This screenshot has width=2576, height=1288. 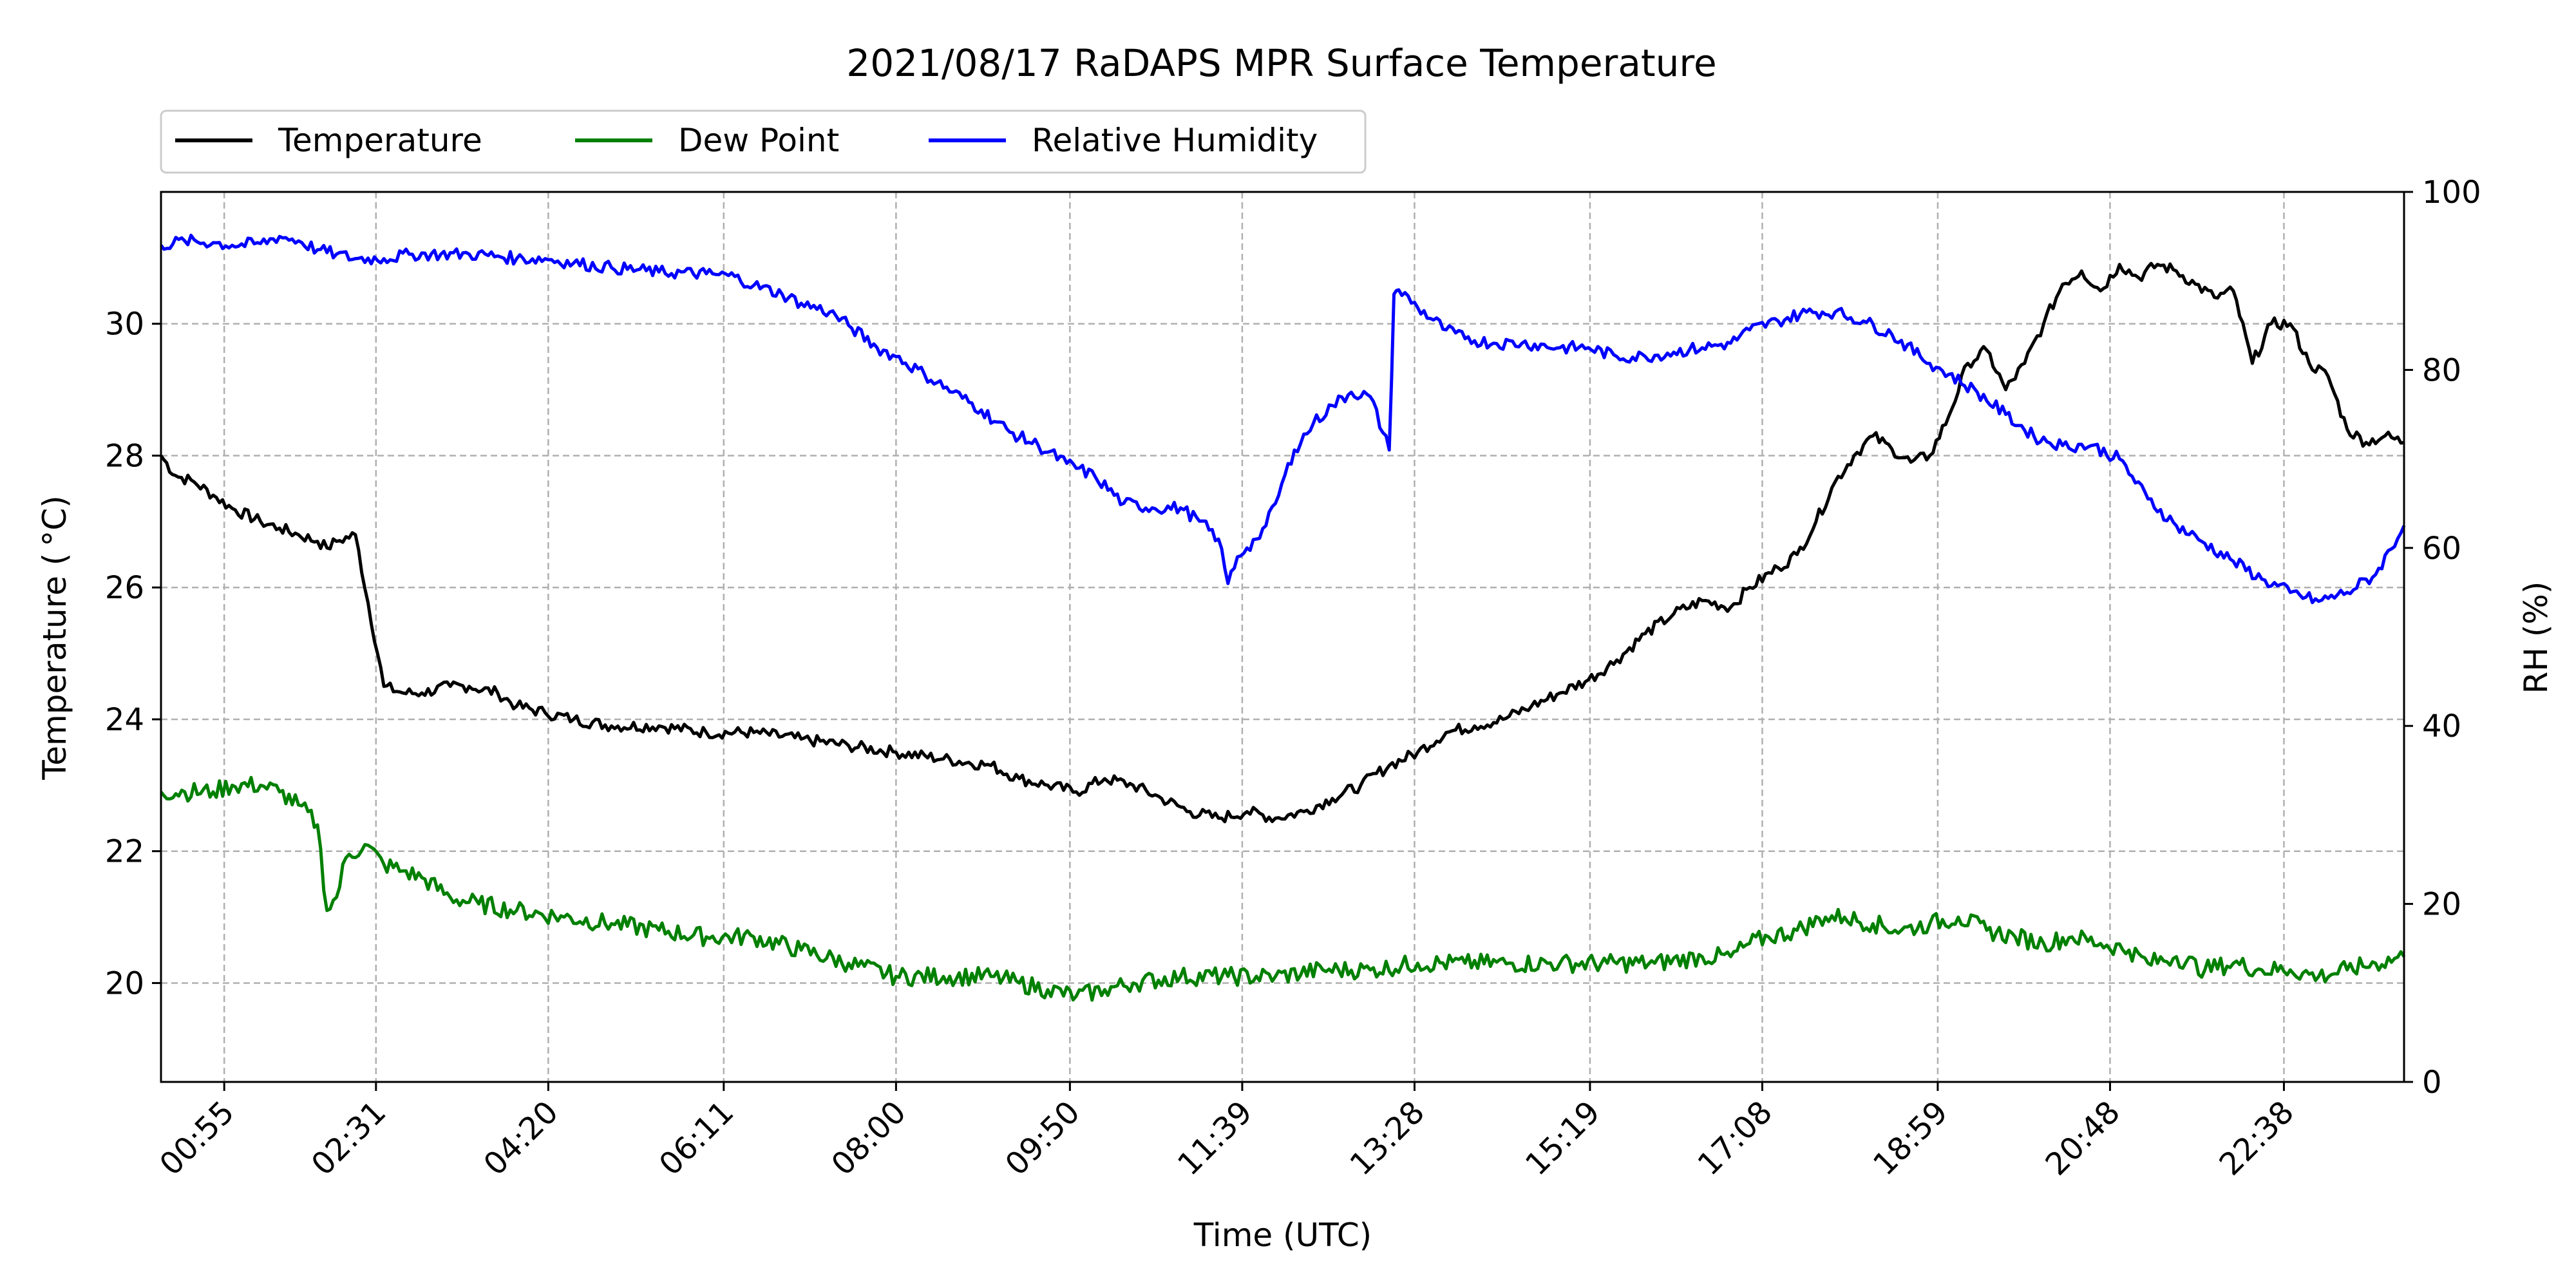 What do you see at coordinates (133, 654) in the screenshot?
I see `y-axis-ticks: 20 22 24 26 28 30` at bounding box center [133, 654].